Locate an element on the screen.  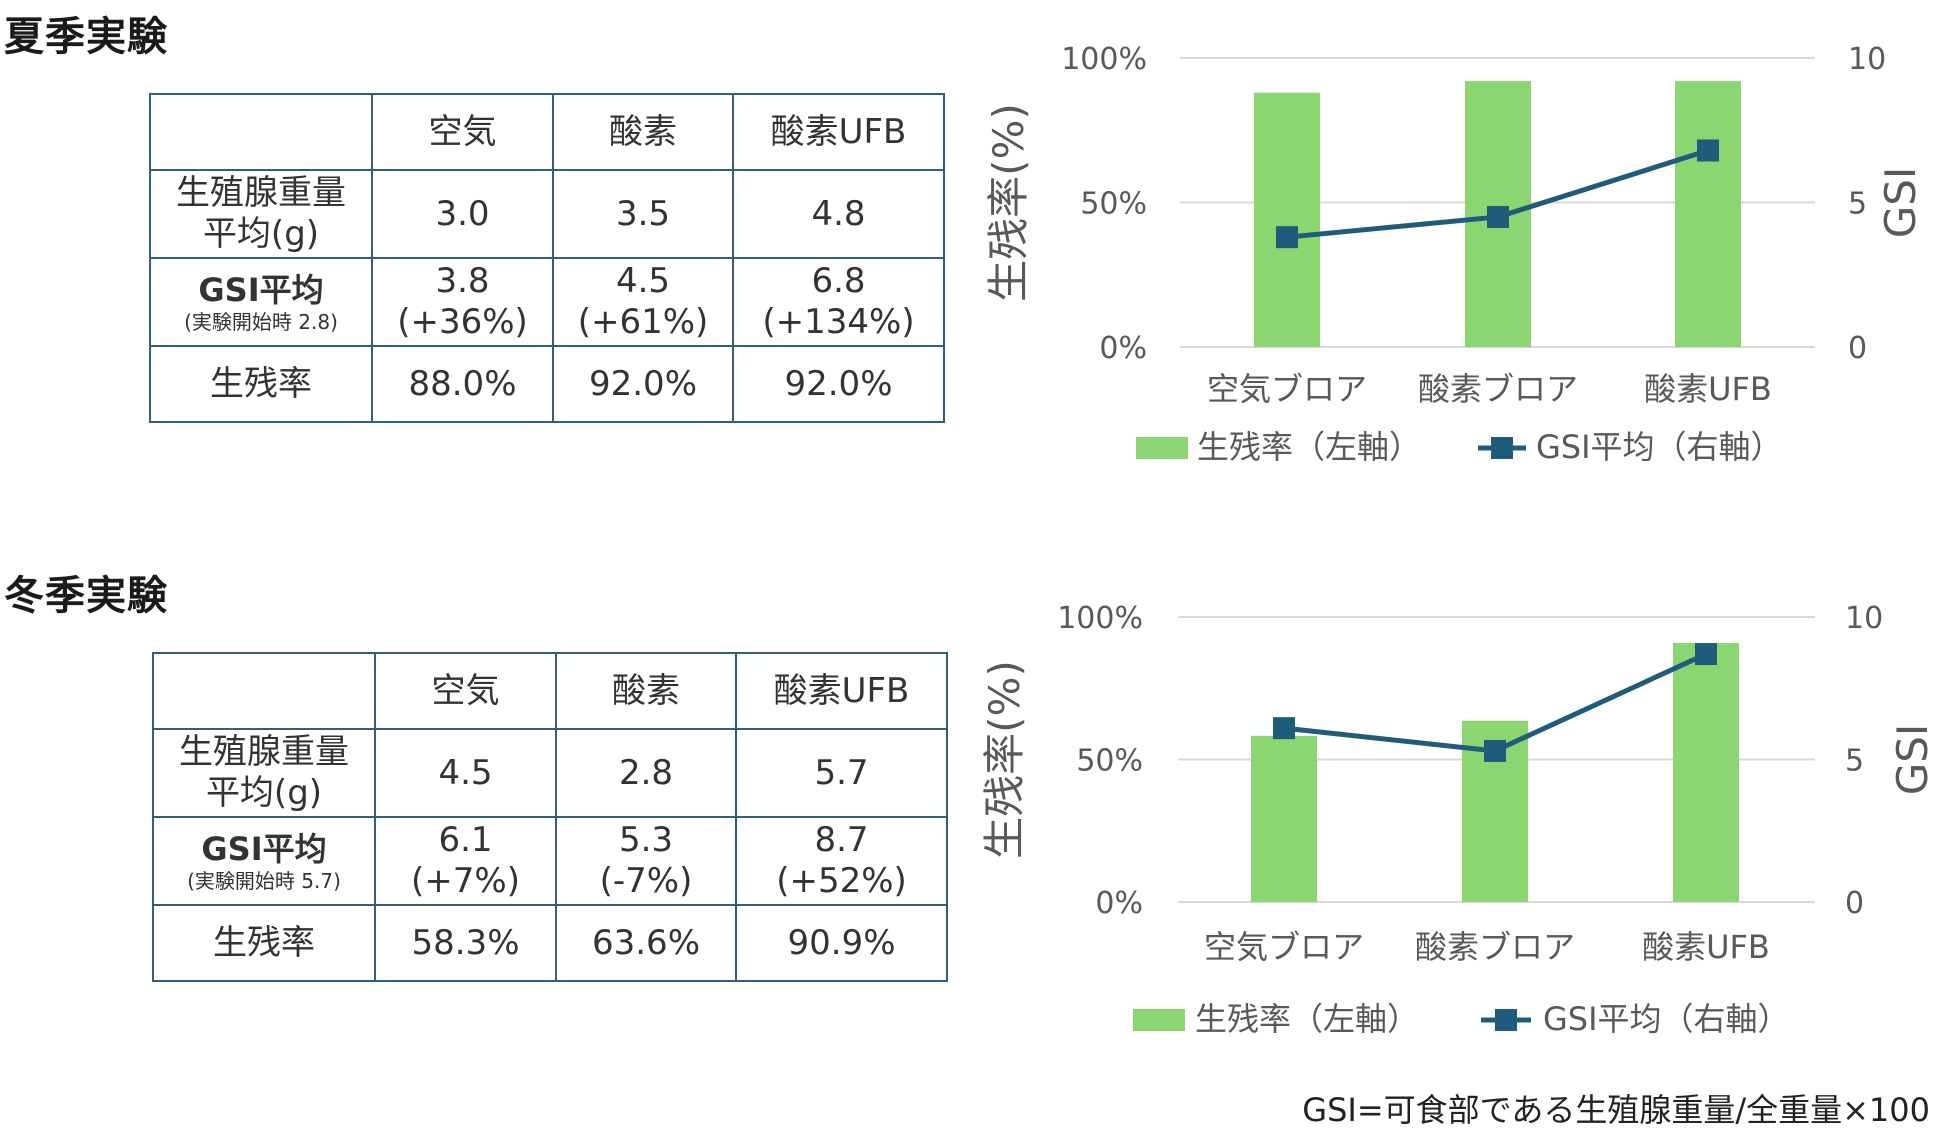
winter-title: 冬季実験 is located at coordinates (86, 596).